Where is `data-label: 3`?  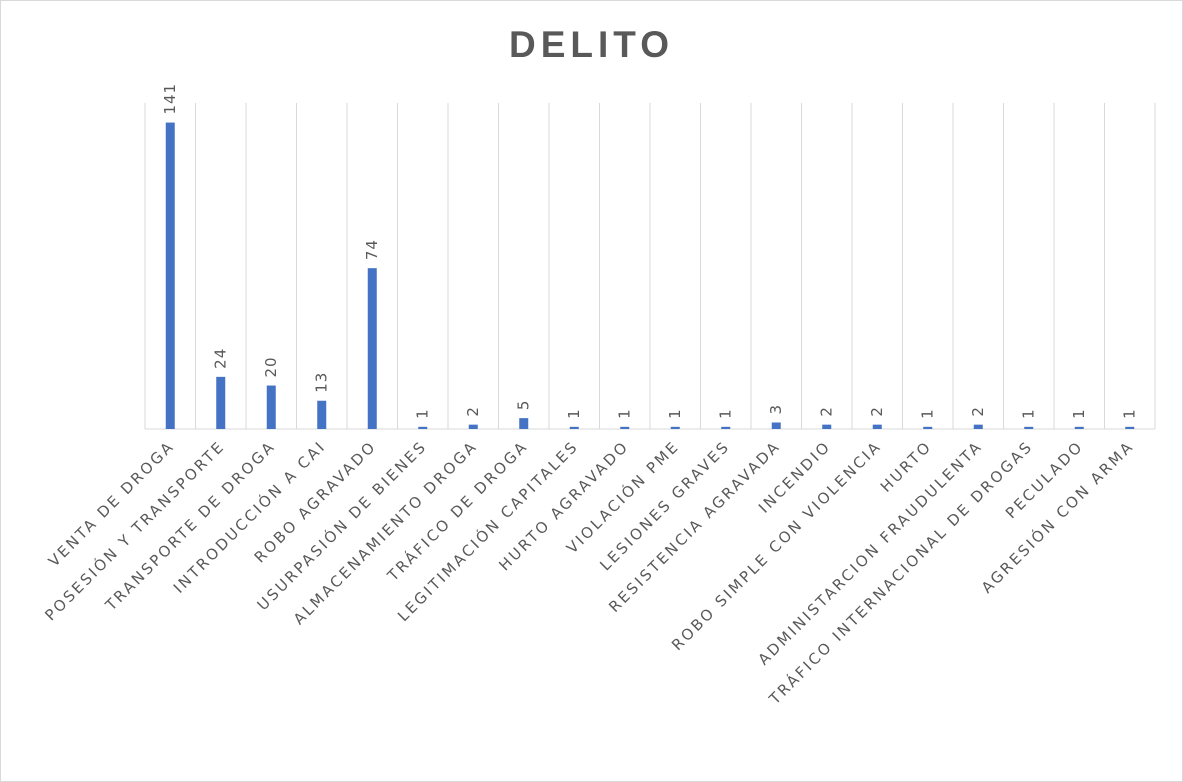
data-label: 3 is located at coordinates (776, 409).